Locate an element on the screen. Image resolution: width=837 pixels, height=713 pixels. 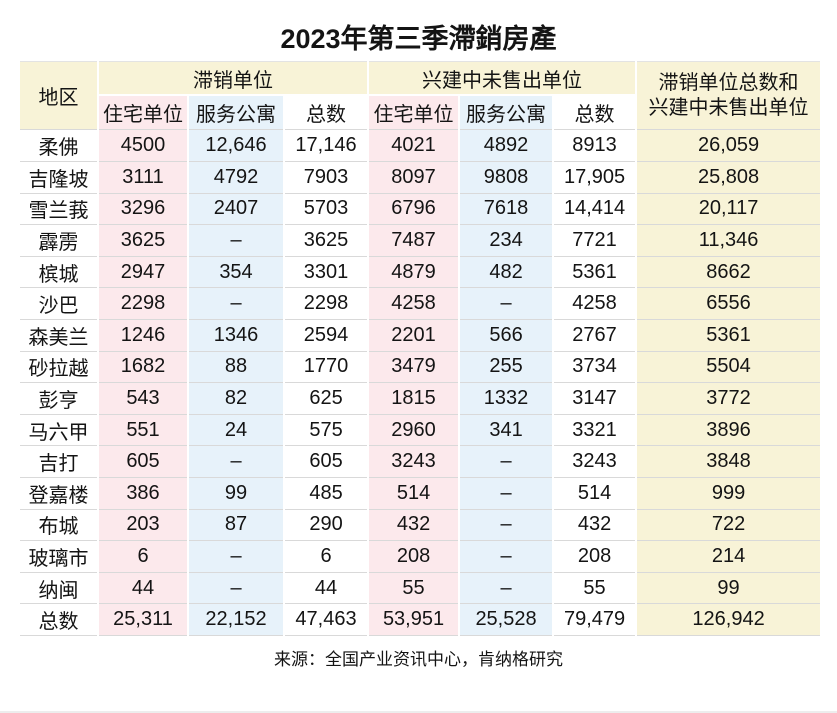
table-row: 彭亨 543 82 625 1815 1332 3147 3772 is located at coordinates (420, 398).